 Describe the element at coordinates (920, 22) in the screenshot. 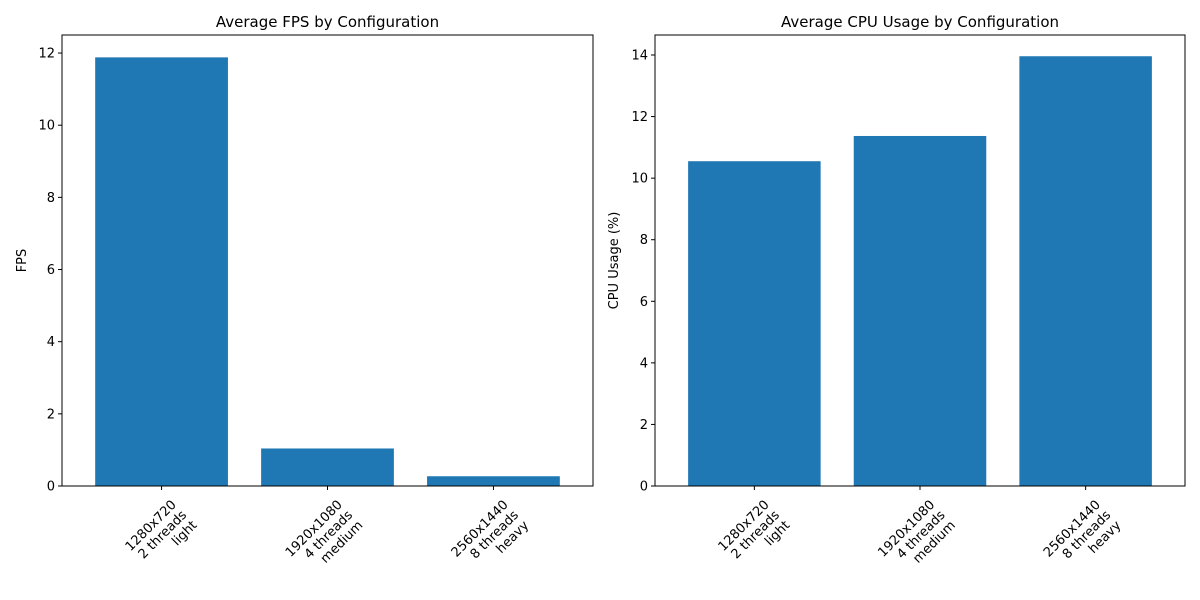

I see `cpu-chart-title: Average CPU Usage by Configuration` at that location.